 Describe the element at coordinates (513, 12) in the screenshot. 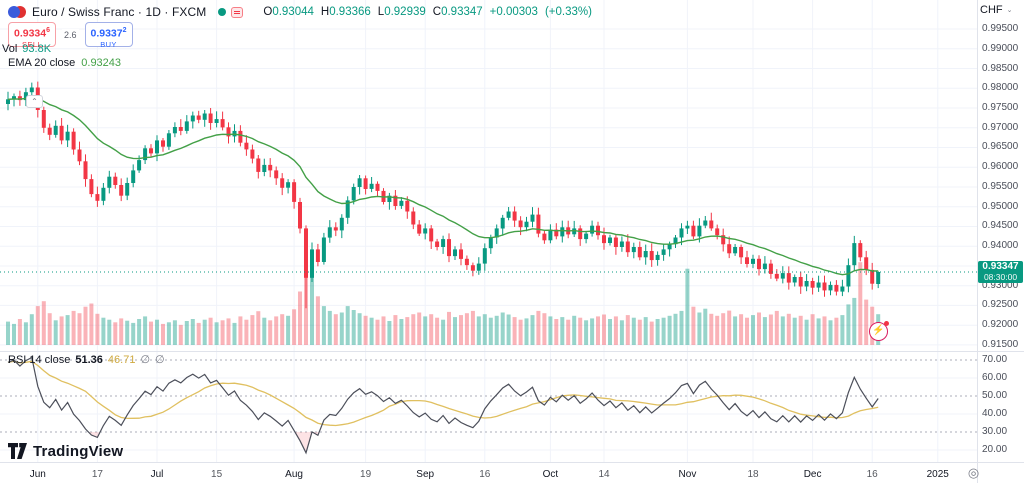

I see `change-value: +0.00303` at that location.